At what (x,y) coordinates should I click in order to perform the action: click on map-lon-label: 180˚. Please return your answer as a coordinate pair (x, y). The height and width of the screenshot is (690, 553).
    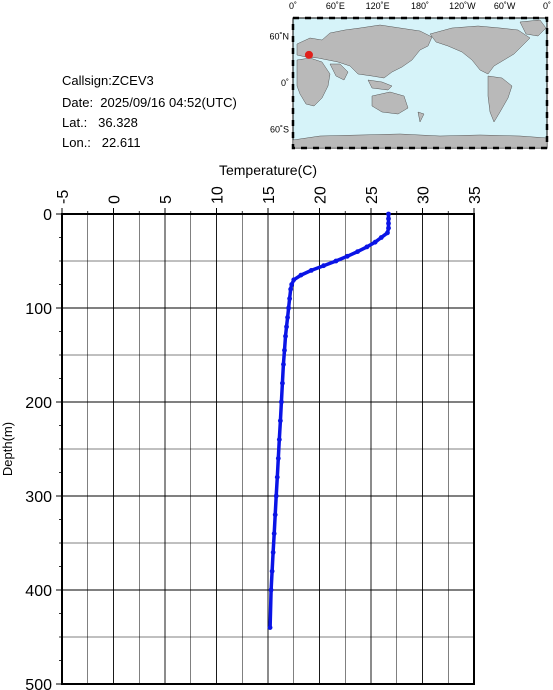
    Looking at the image, I should click on (420, 6).